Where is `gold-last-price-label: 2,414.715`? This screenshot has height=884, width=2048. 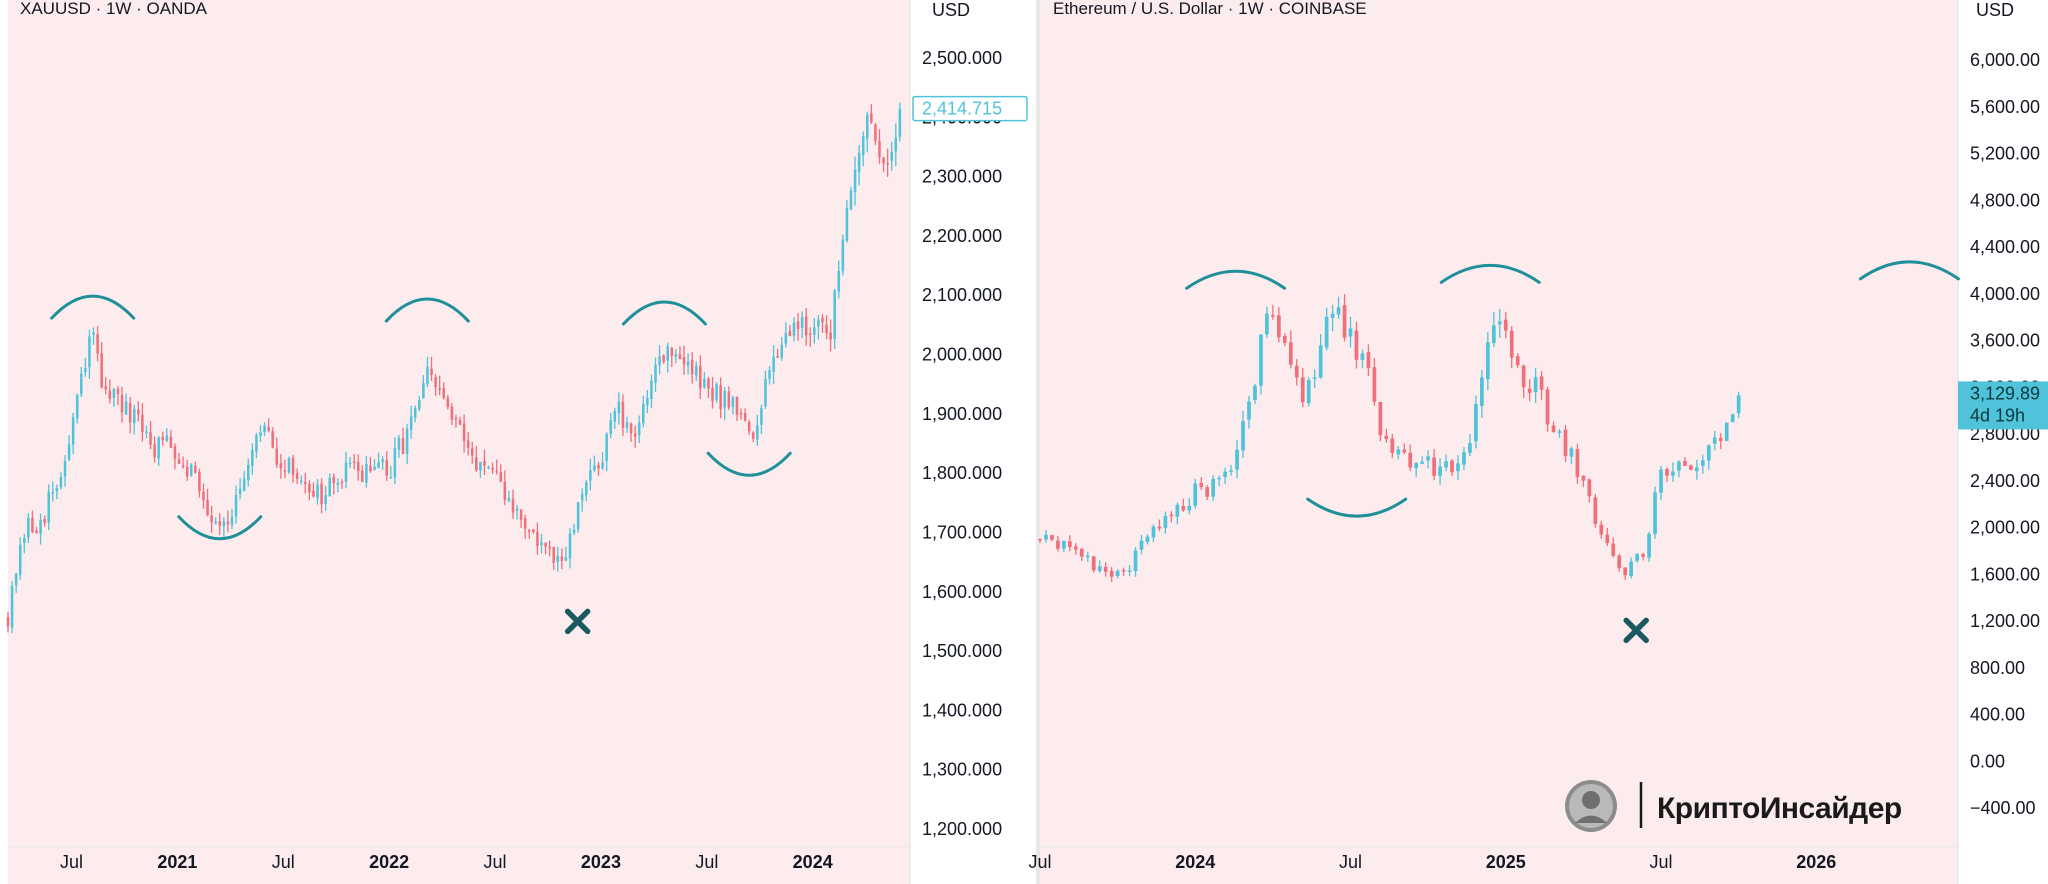
gold-last-price-label: 2,414.715 is located at coordinates (970, 108).